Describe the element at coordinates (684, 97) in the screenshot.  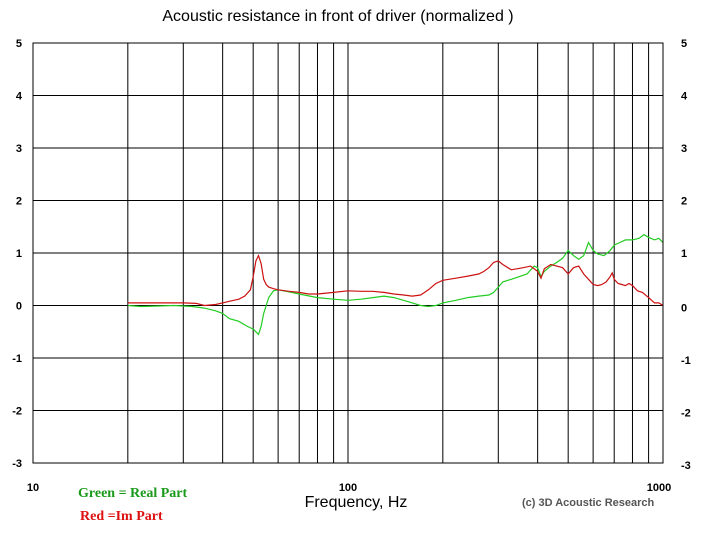
I see `y-tick-label-right: 4` at that location.